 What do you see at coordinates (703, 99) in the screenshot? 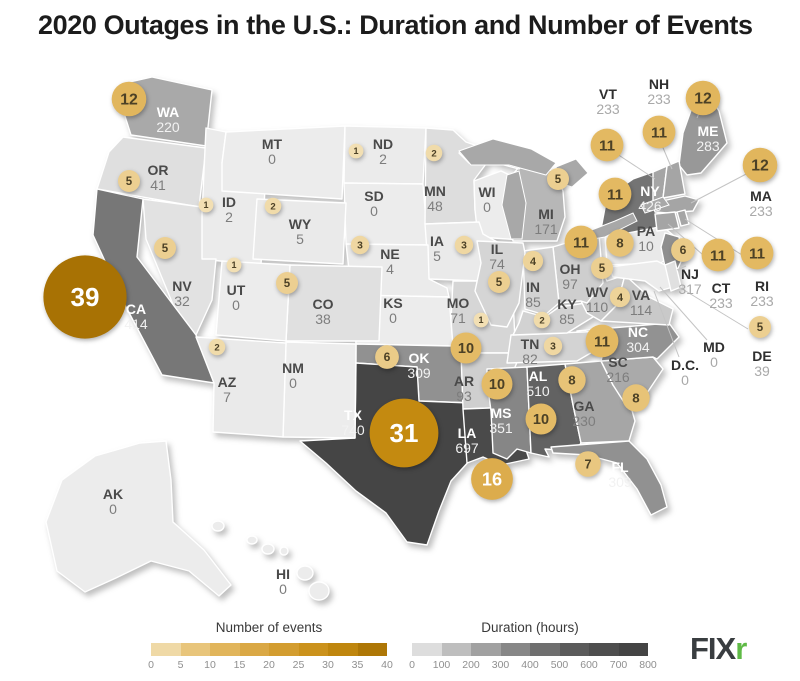
I see `event-bubble-value-ME: 12` at bounding box center [703, 99].